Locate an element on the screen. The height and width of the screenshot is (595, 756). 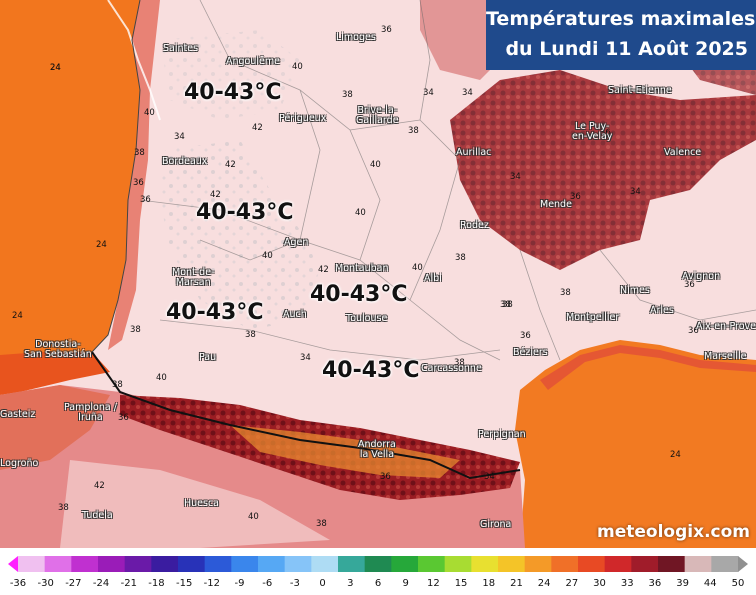
city-perpignan: Perpignan is located at coordinates (502, 434).